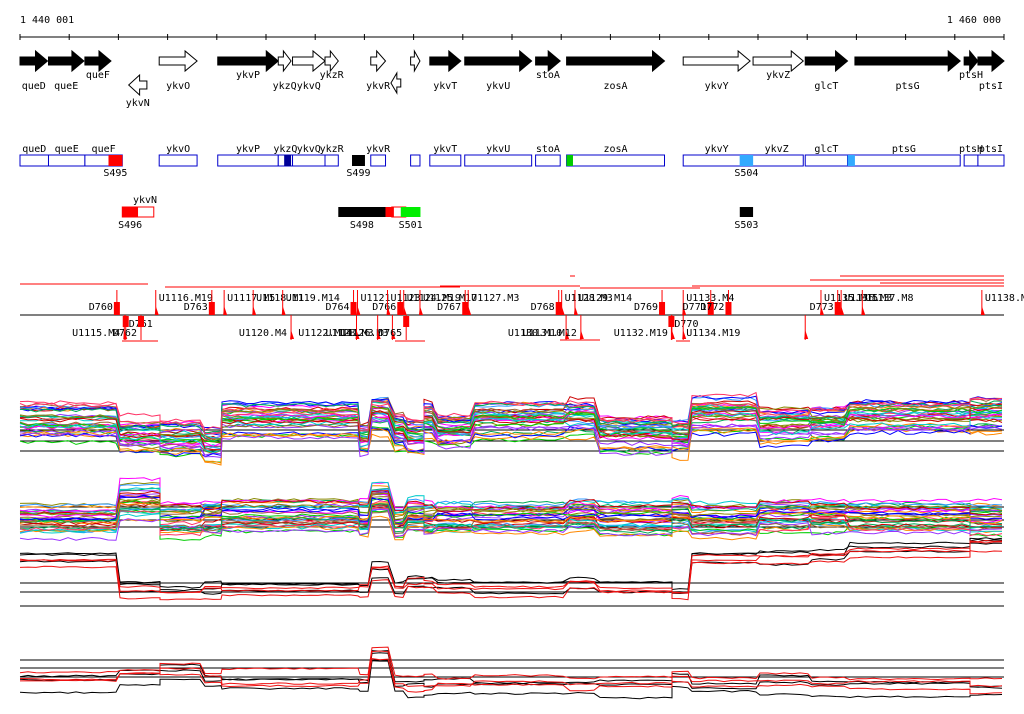 The height and width of the screenshot is (714, 1024). Describe the element at coordinates (267, 327) in the screenshot. I see `feature-U1120.M4: U1120.M4` at that location.